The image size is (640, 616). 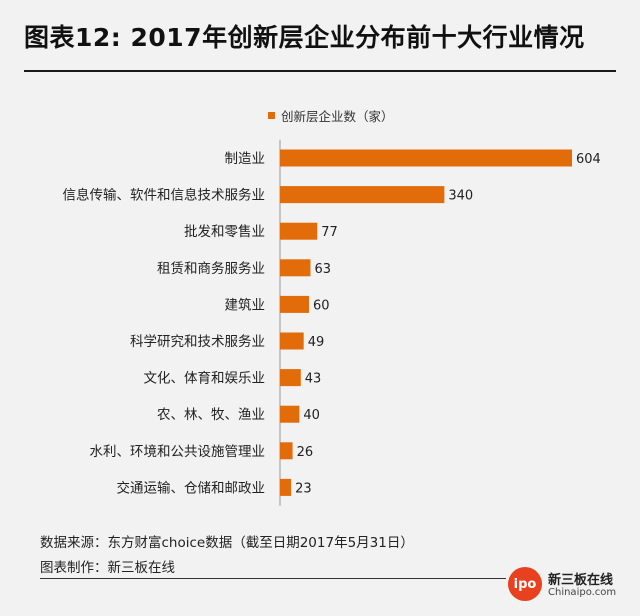 I want to click on brand-logo: ipo 新三板在线 Chinaipo.com, so click(x=566, y=585).